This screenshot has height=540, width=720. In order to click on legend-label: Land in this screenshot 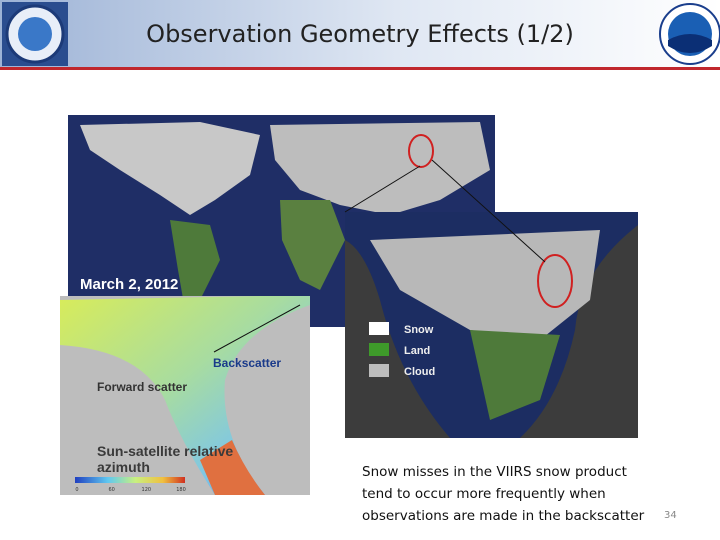, I will do `click(417, 351)`.